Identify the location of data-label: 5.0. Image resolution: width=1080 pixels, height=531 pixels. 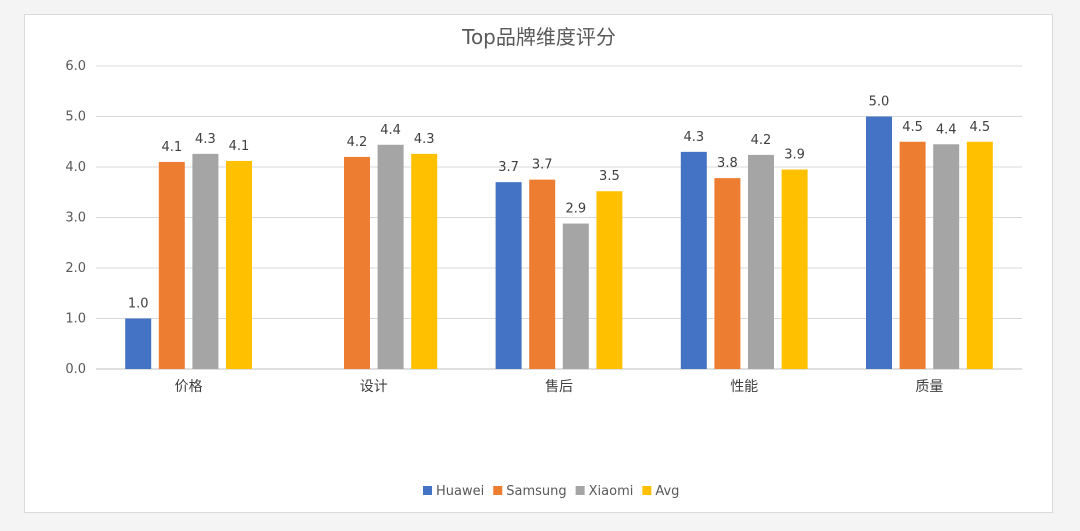
(879, 102).